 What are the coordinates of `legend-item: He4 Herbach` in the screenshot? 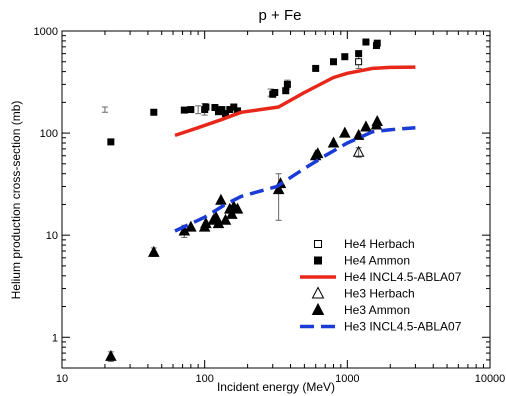 It's located at (364, 244).